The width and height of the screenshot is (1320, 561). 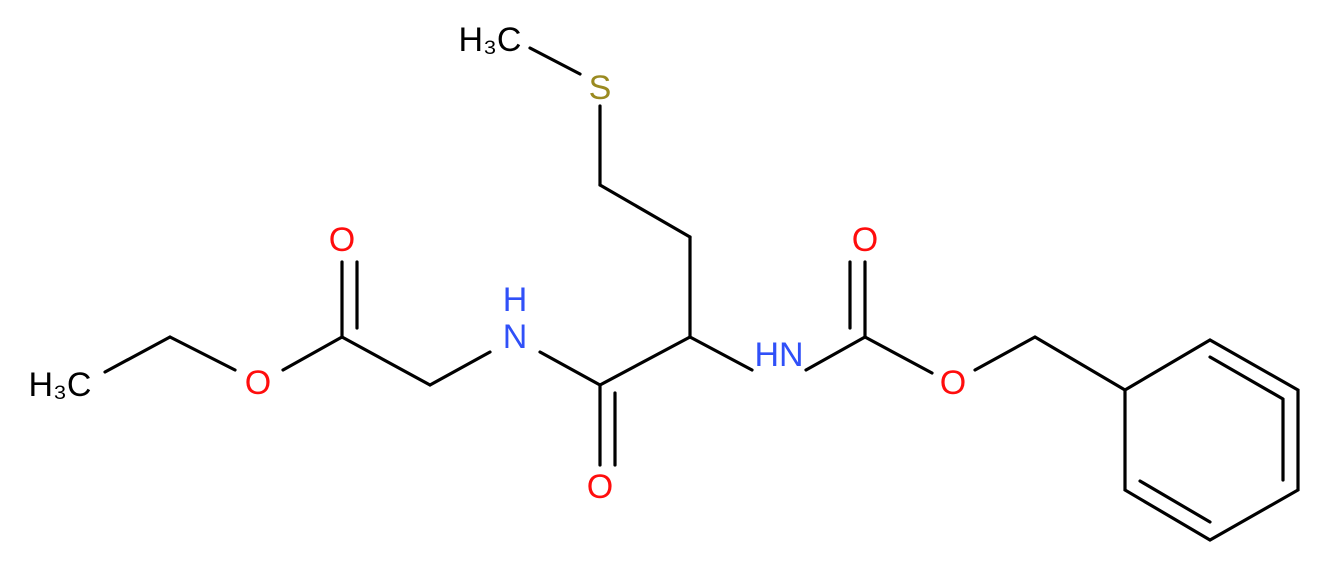 I want to click on atom-label: H, so click(x=515, y=300).